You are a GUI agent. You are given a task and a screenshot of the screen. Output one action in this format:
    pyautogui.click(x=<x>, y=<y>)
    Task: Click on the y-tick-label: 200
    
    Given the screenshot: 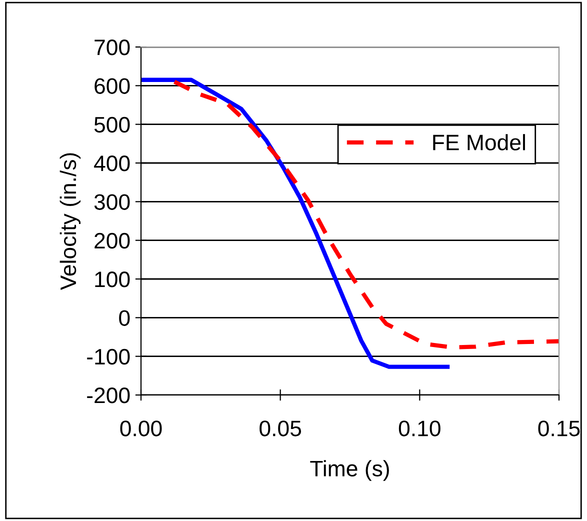 What is the action you would take?
    pyautogui.click(x=112, y=240)
    